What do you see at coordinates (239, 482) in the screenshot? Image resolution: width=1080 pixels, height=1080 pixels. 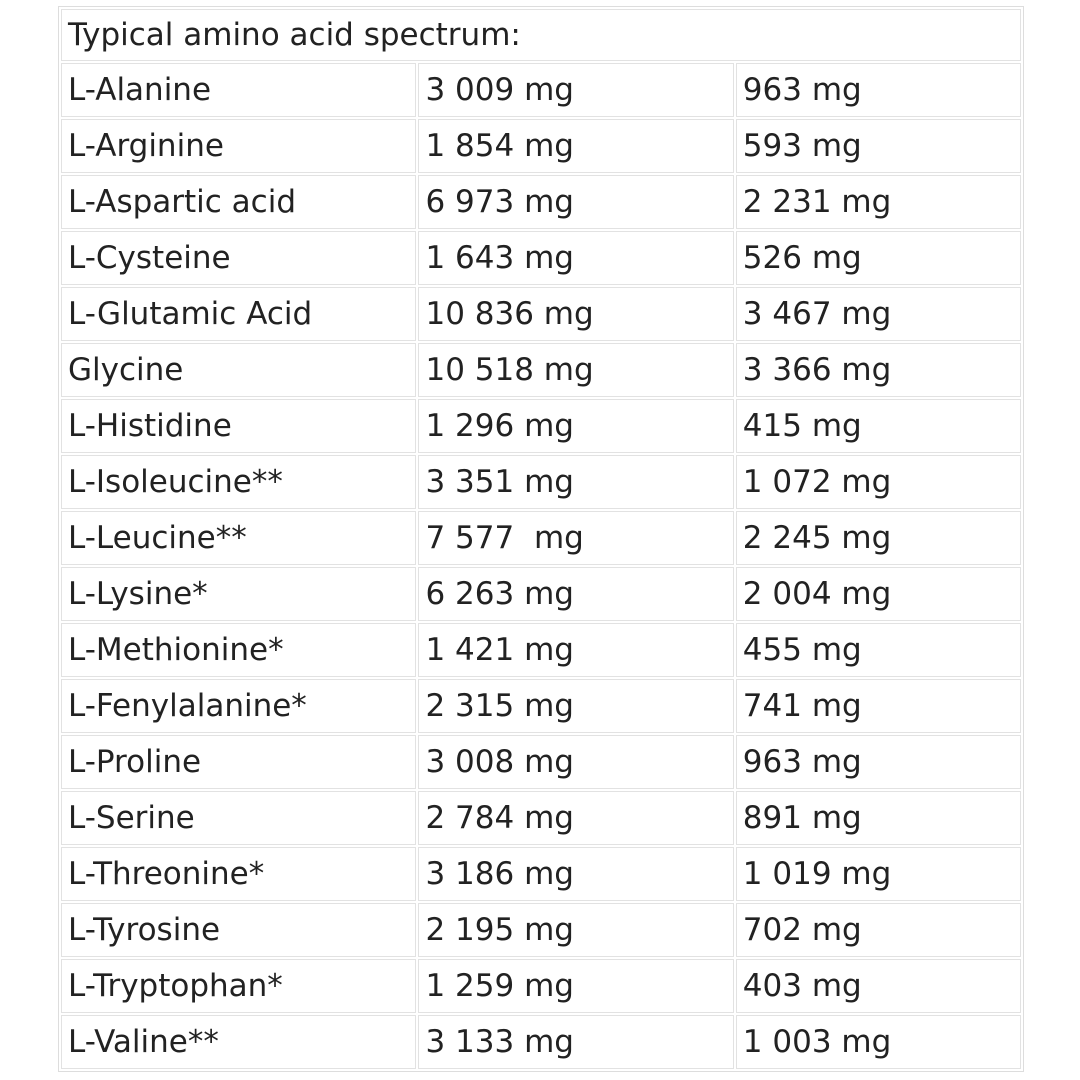 I see `amino-acid-name: L-Isoleucine**` at bounding box center [239, 482].